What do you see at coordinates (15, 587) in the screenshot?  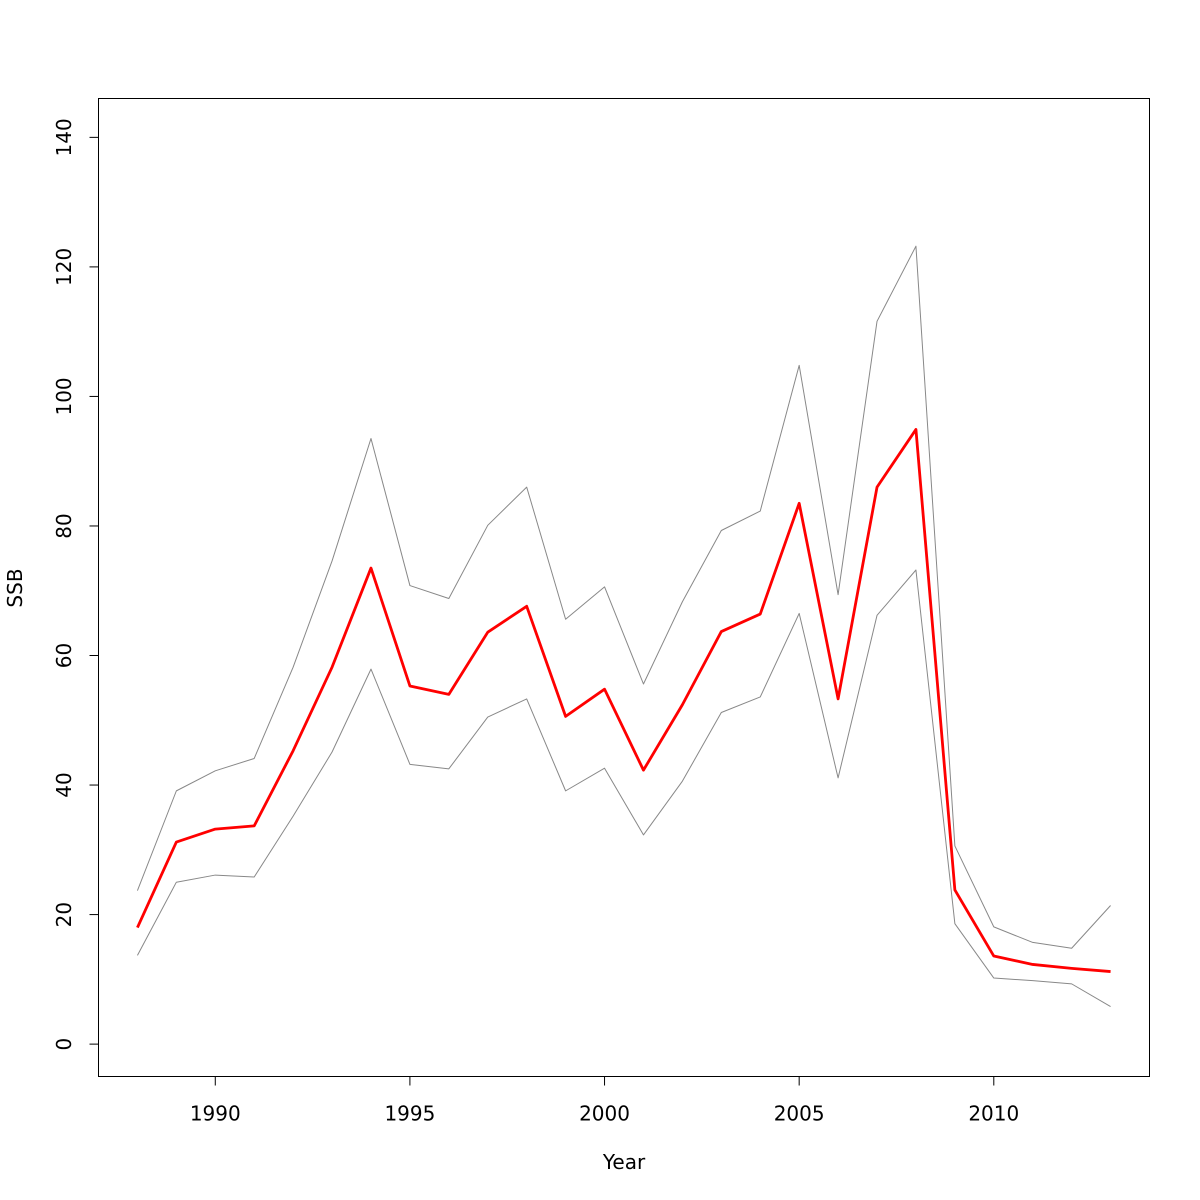 I see `y-axis-title: SSB` at bounding box center [15, 587].